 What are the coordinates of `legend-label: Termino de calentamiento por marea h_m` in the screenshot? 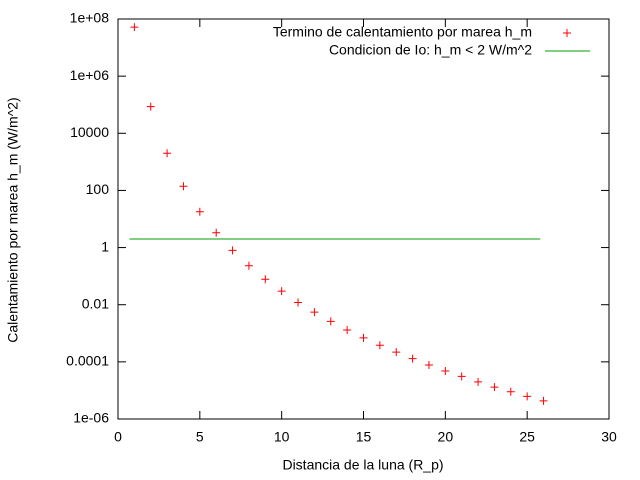 It's located at (402, 32).